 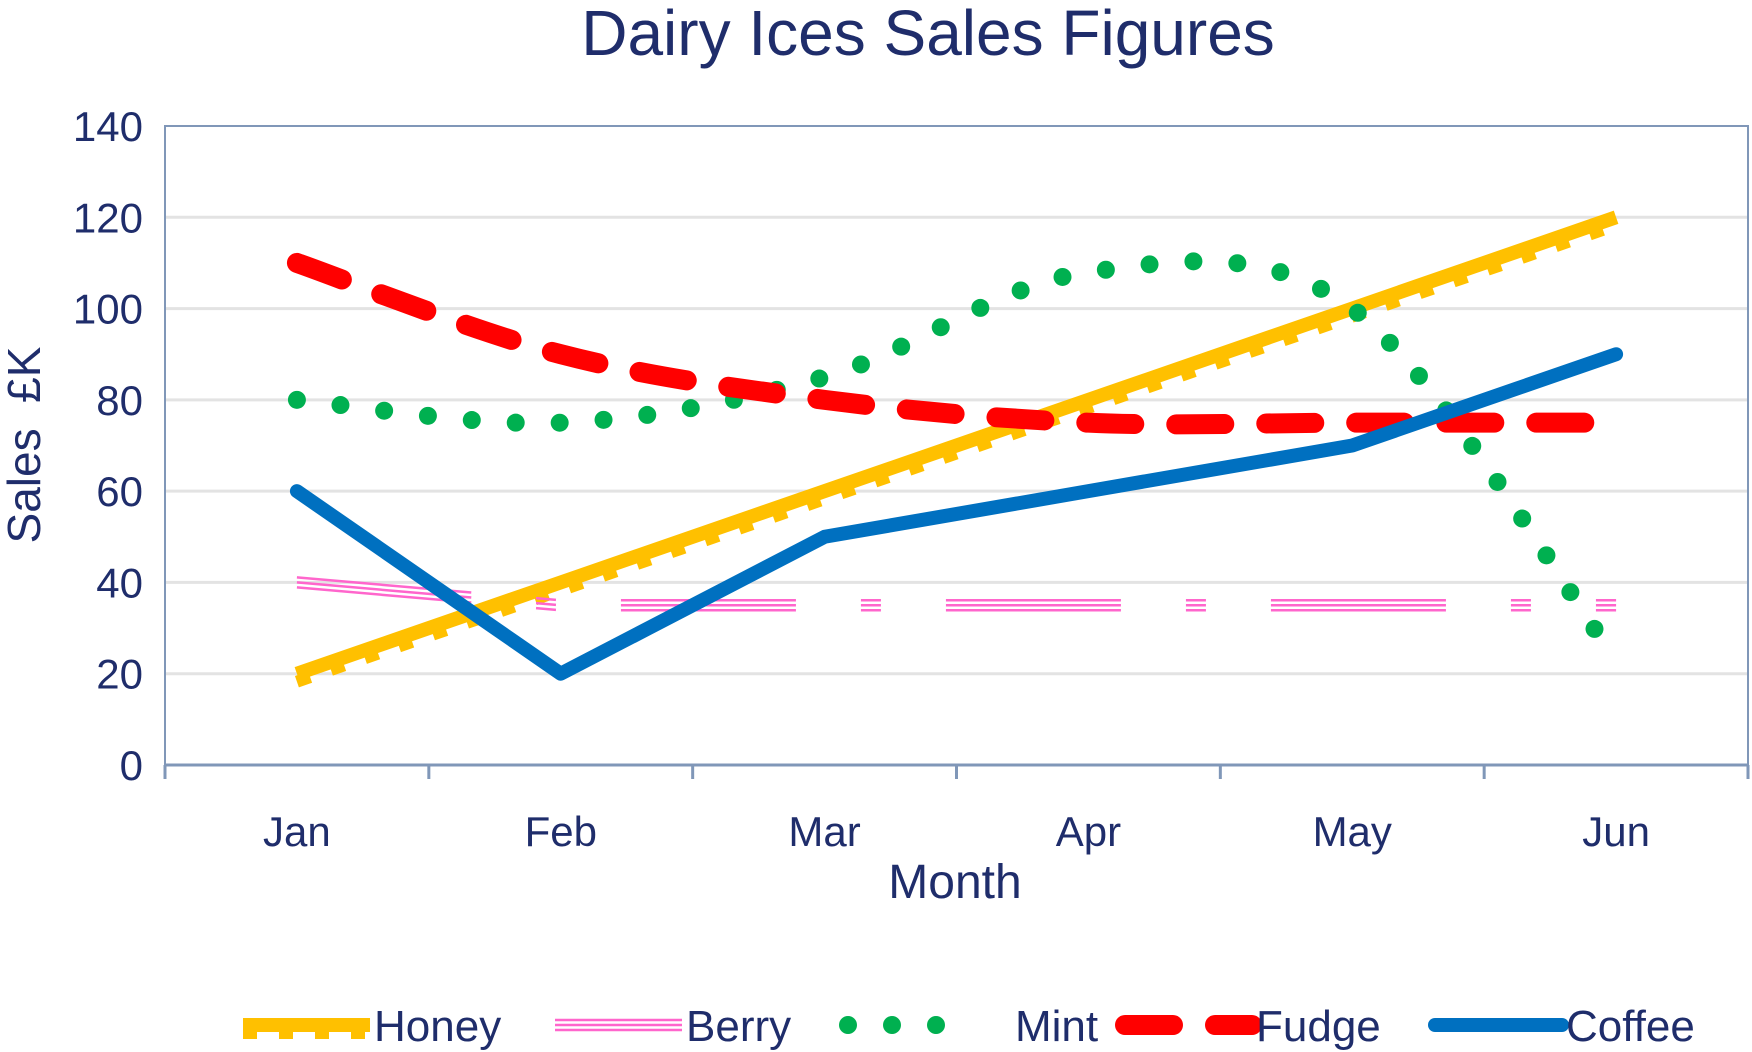 I want to click on y-tick-label: 0, so click(x=131, y=765).